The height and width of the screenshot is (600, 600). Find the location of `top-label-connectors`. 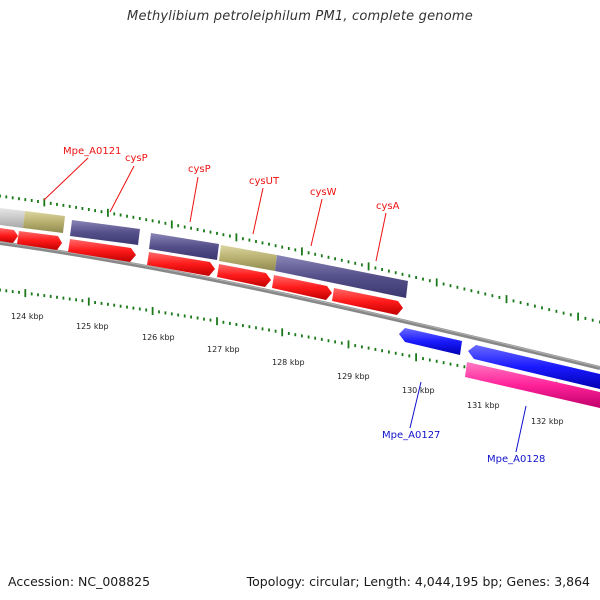

top-label-connectors is located at coordinates (215, 209).